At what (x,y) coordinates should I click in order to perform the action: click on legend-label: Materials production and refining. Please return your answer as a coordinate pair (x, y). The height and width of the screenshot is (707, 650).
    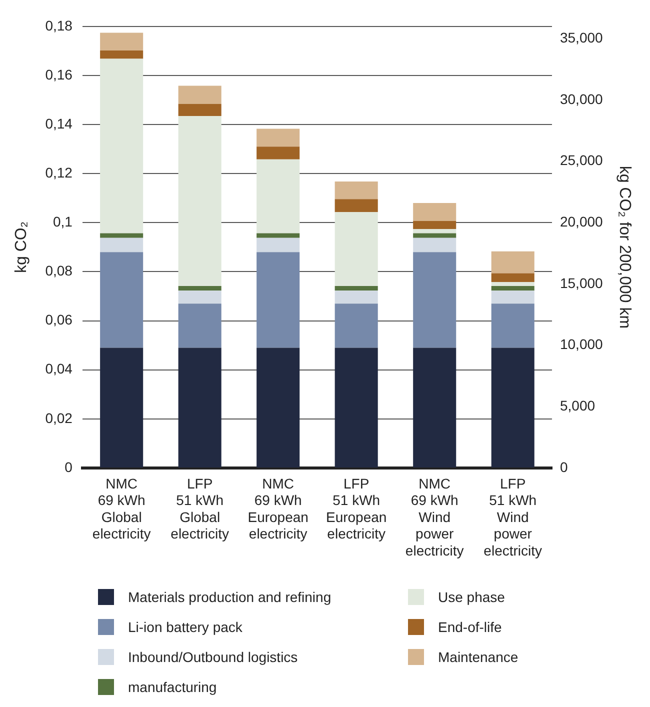
    Looking at the image, I should click on (230, 597).